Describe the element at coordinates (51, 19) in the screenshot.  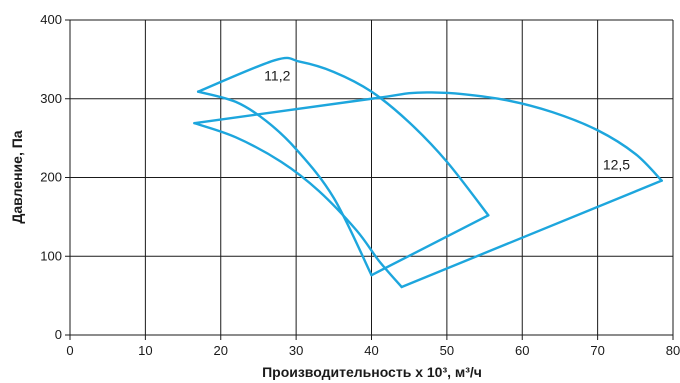
I see `y-tick-label: 400` at that location.